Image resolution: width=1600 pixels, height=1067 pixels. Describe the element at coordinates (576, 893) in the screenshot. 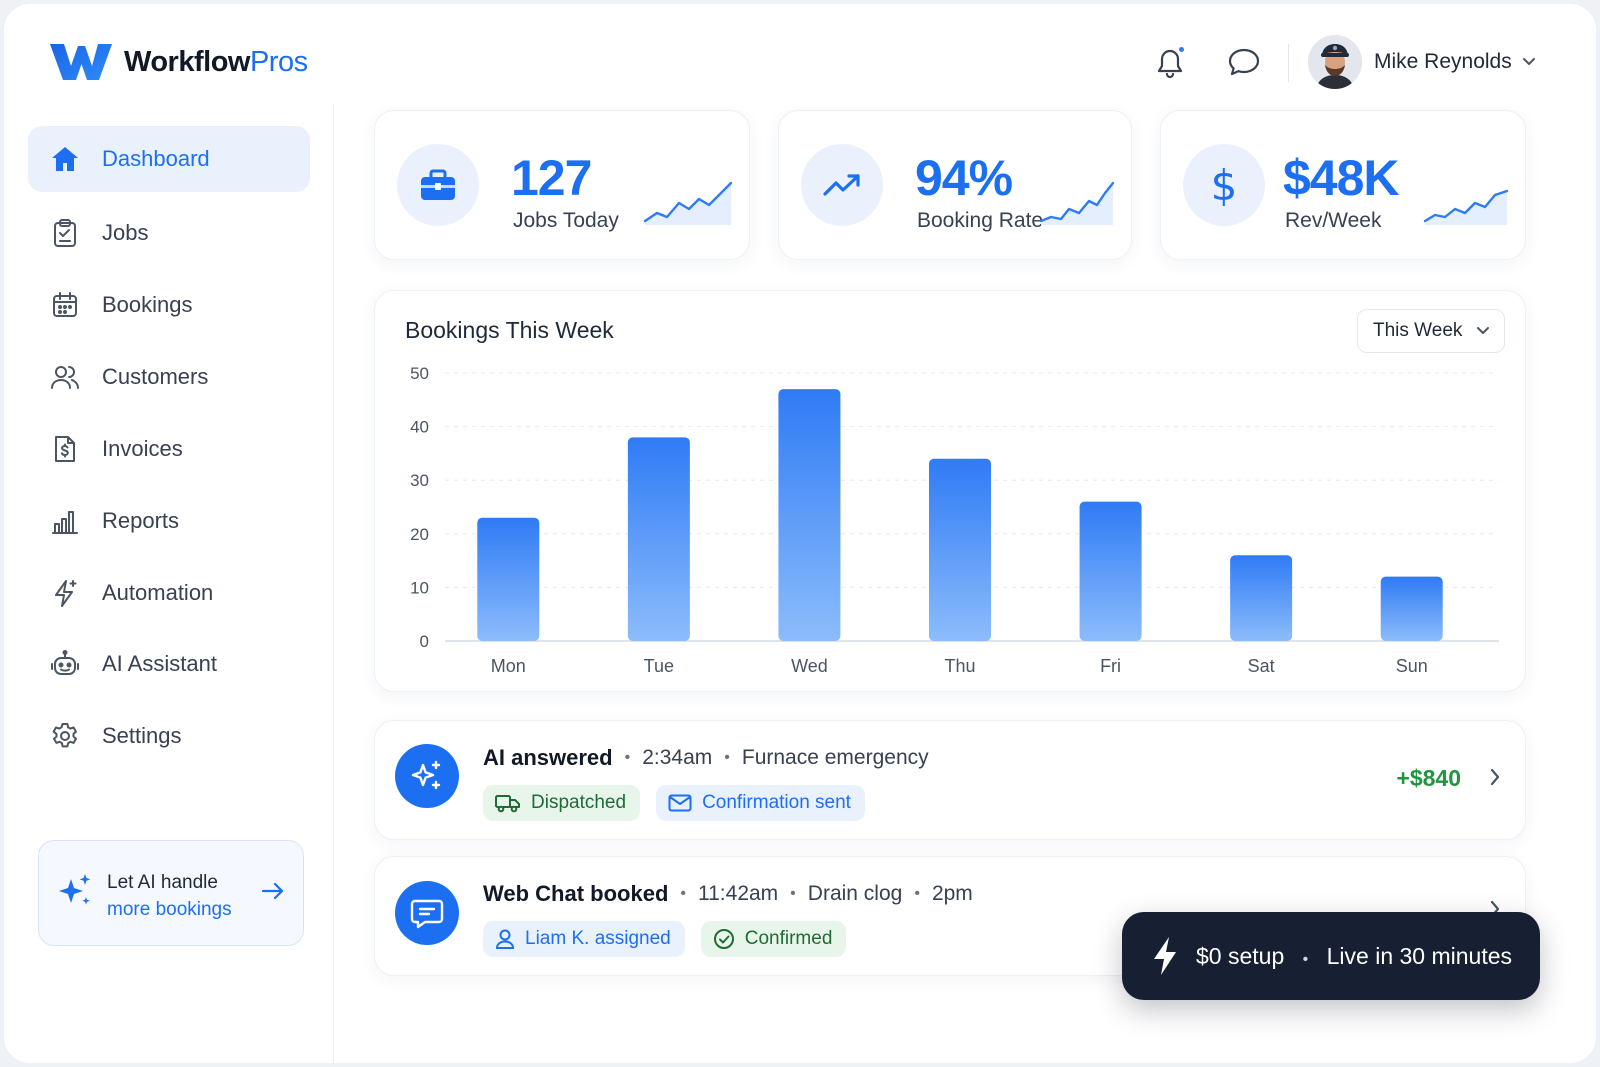

I see `activity-title: Web Chat booked` at that location.